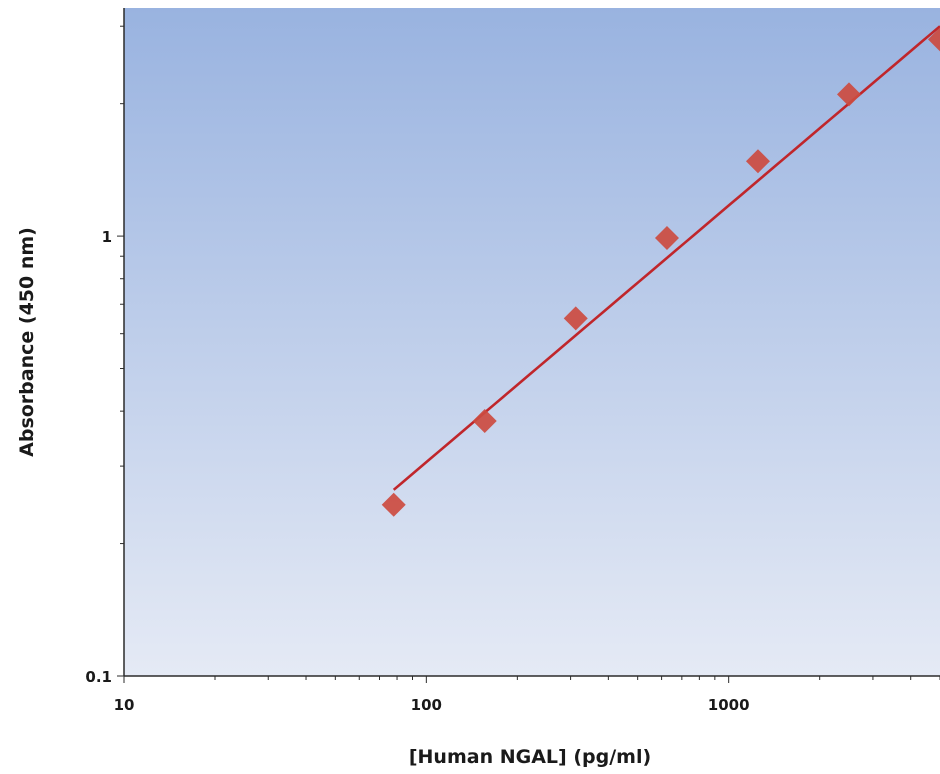 Image resolution: width=940 pixels, height=774 pixels. Describe the element at coordinates (27, 342) in the screenshot. I see `y-axis-title: Absorbance (450 nm)` at that location.